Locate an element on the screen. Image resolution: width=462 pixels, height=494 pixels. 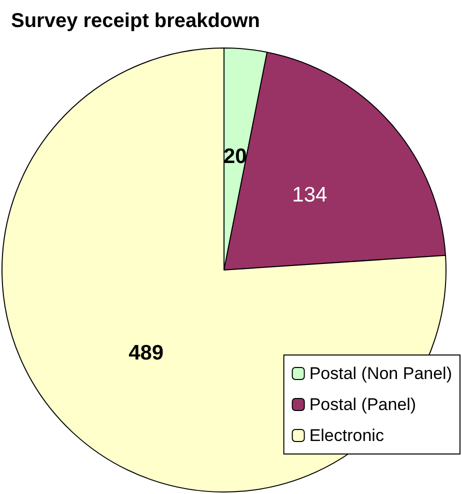
legend-label: Postal (Panel) is located at coordinates (362, 404).